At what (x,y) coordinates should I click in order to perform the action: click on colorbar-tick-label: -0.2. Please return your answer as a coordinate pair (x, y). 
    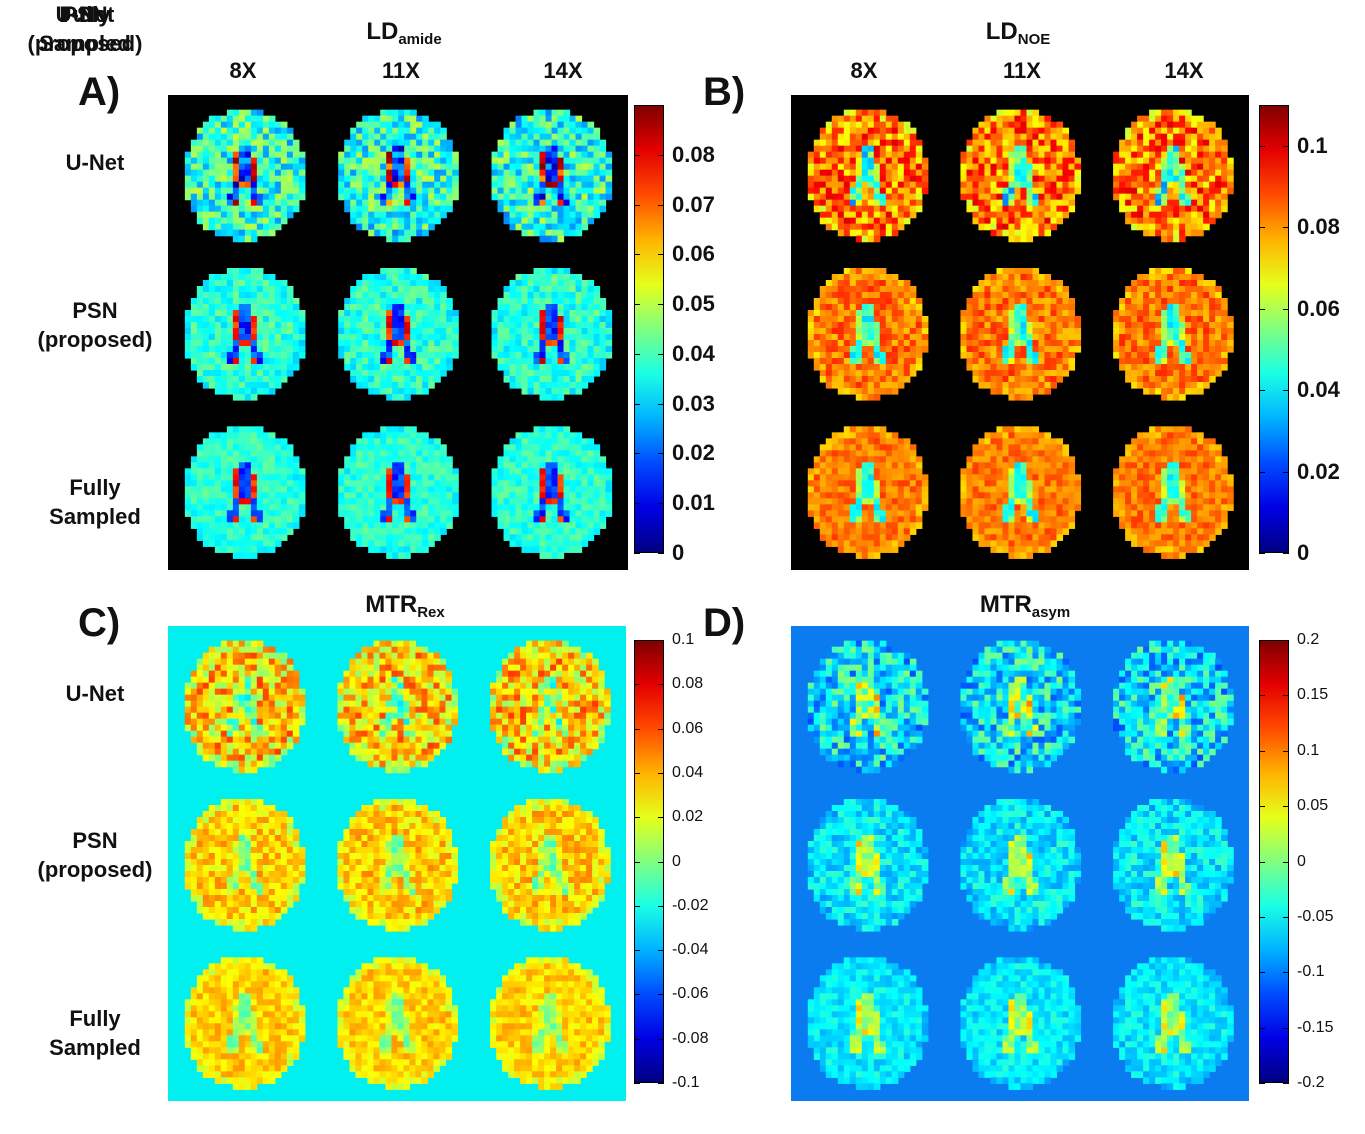
    Looking at the image, I should click on (1311, 1082).